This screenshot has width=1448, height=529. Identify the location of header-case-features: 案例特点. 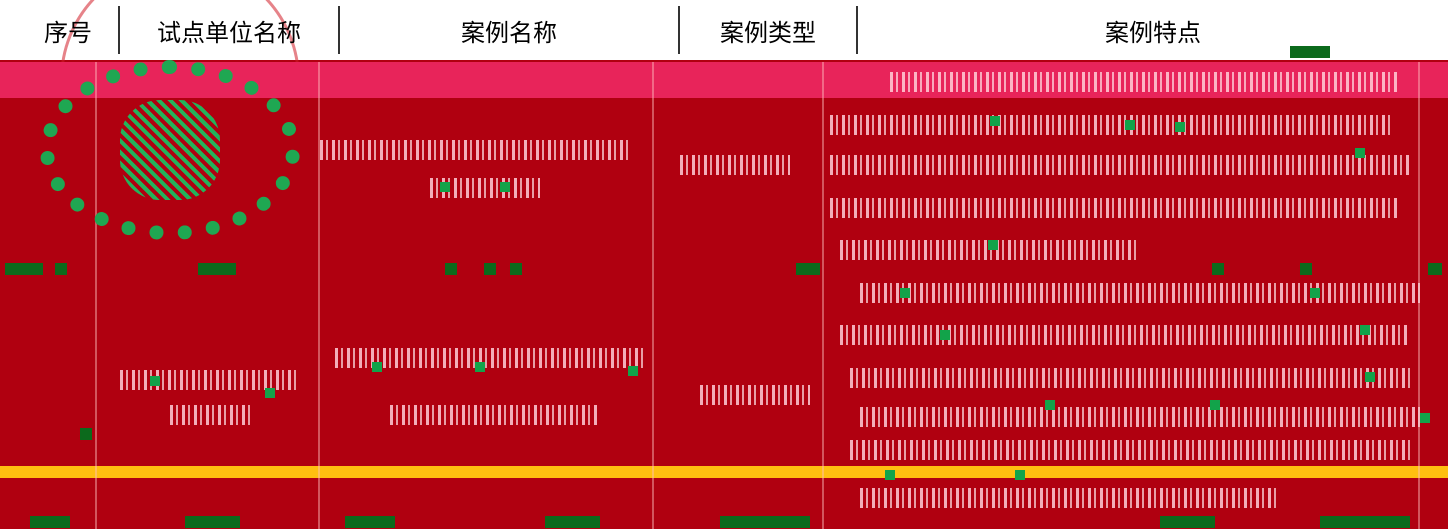
(1152, 30).